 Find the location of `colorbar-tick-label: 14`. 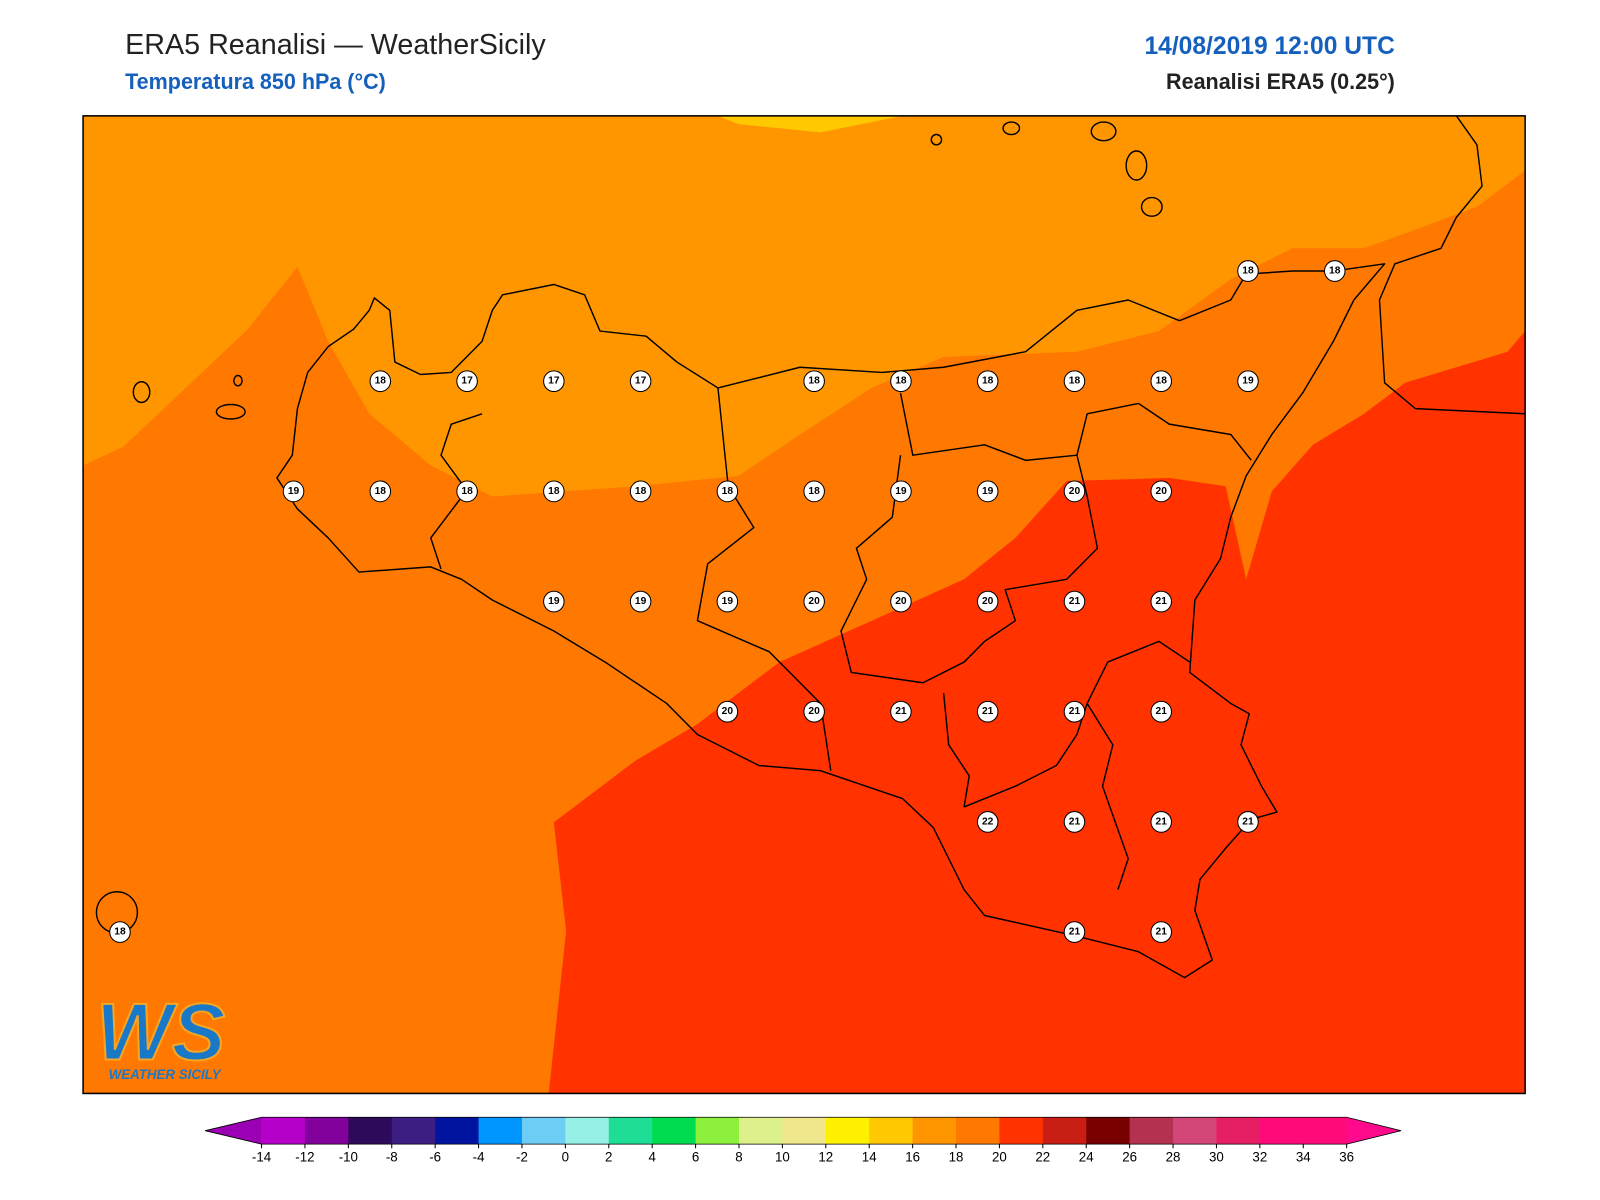

colorbar-tick-label: 14 is located at coordinates (869, 1157).